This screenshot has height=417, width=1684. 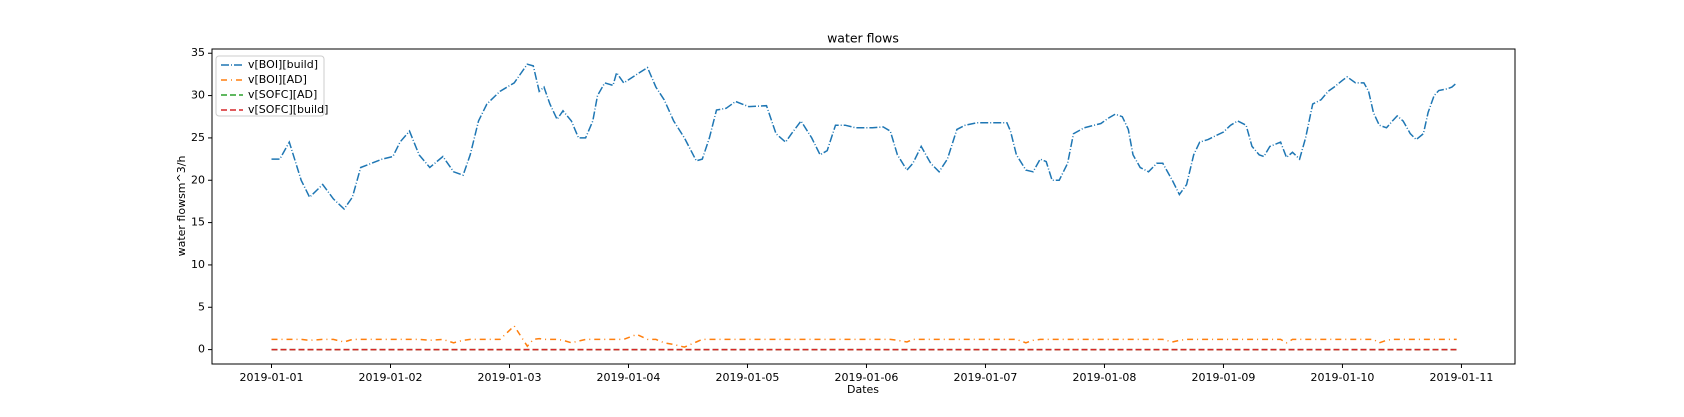 I want to click on y-tick-label: 5, so click(x=201, y=306).